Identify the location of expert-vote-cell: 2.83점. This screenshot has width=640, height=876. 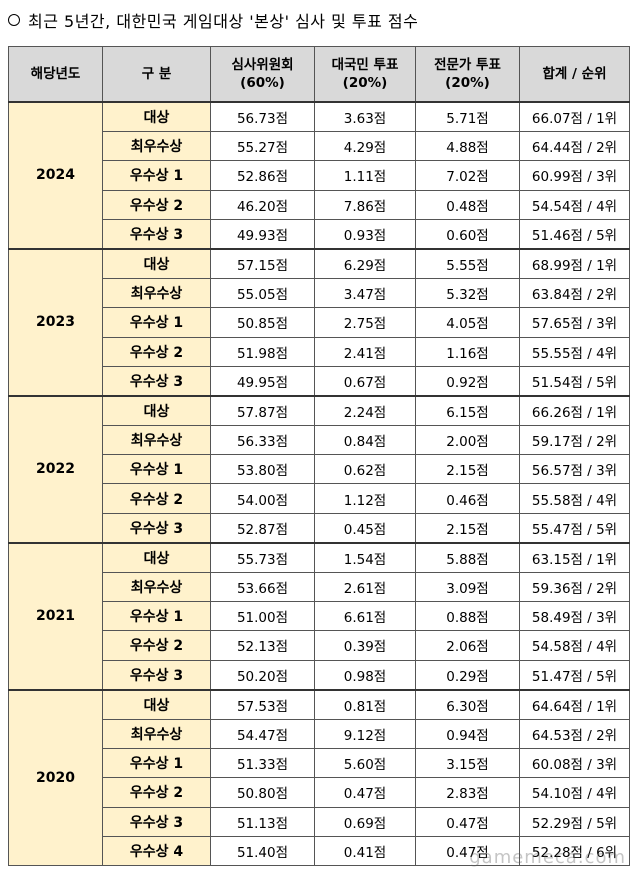
(467, 792).